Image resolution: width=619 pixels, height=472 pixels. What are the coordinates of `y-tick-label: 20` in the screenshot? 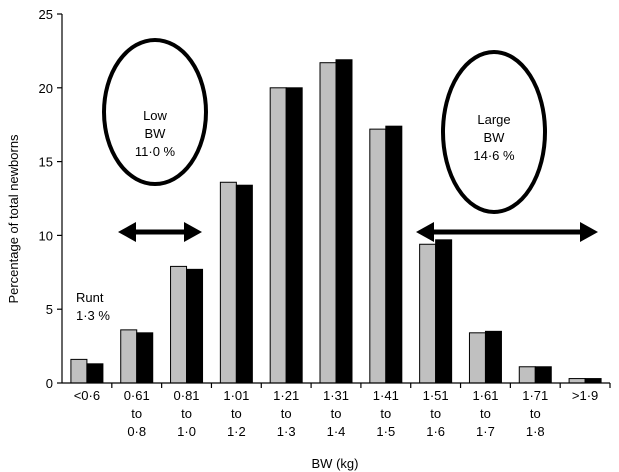 It's located at (46, 88).